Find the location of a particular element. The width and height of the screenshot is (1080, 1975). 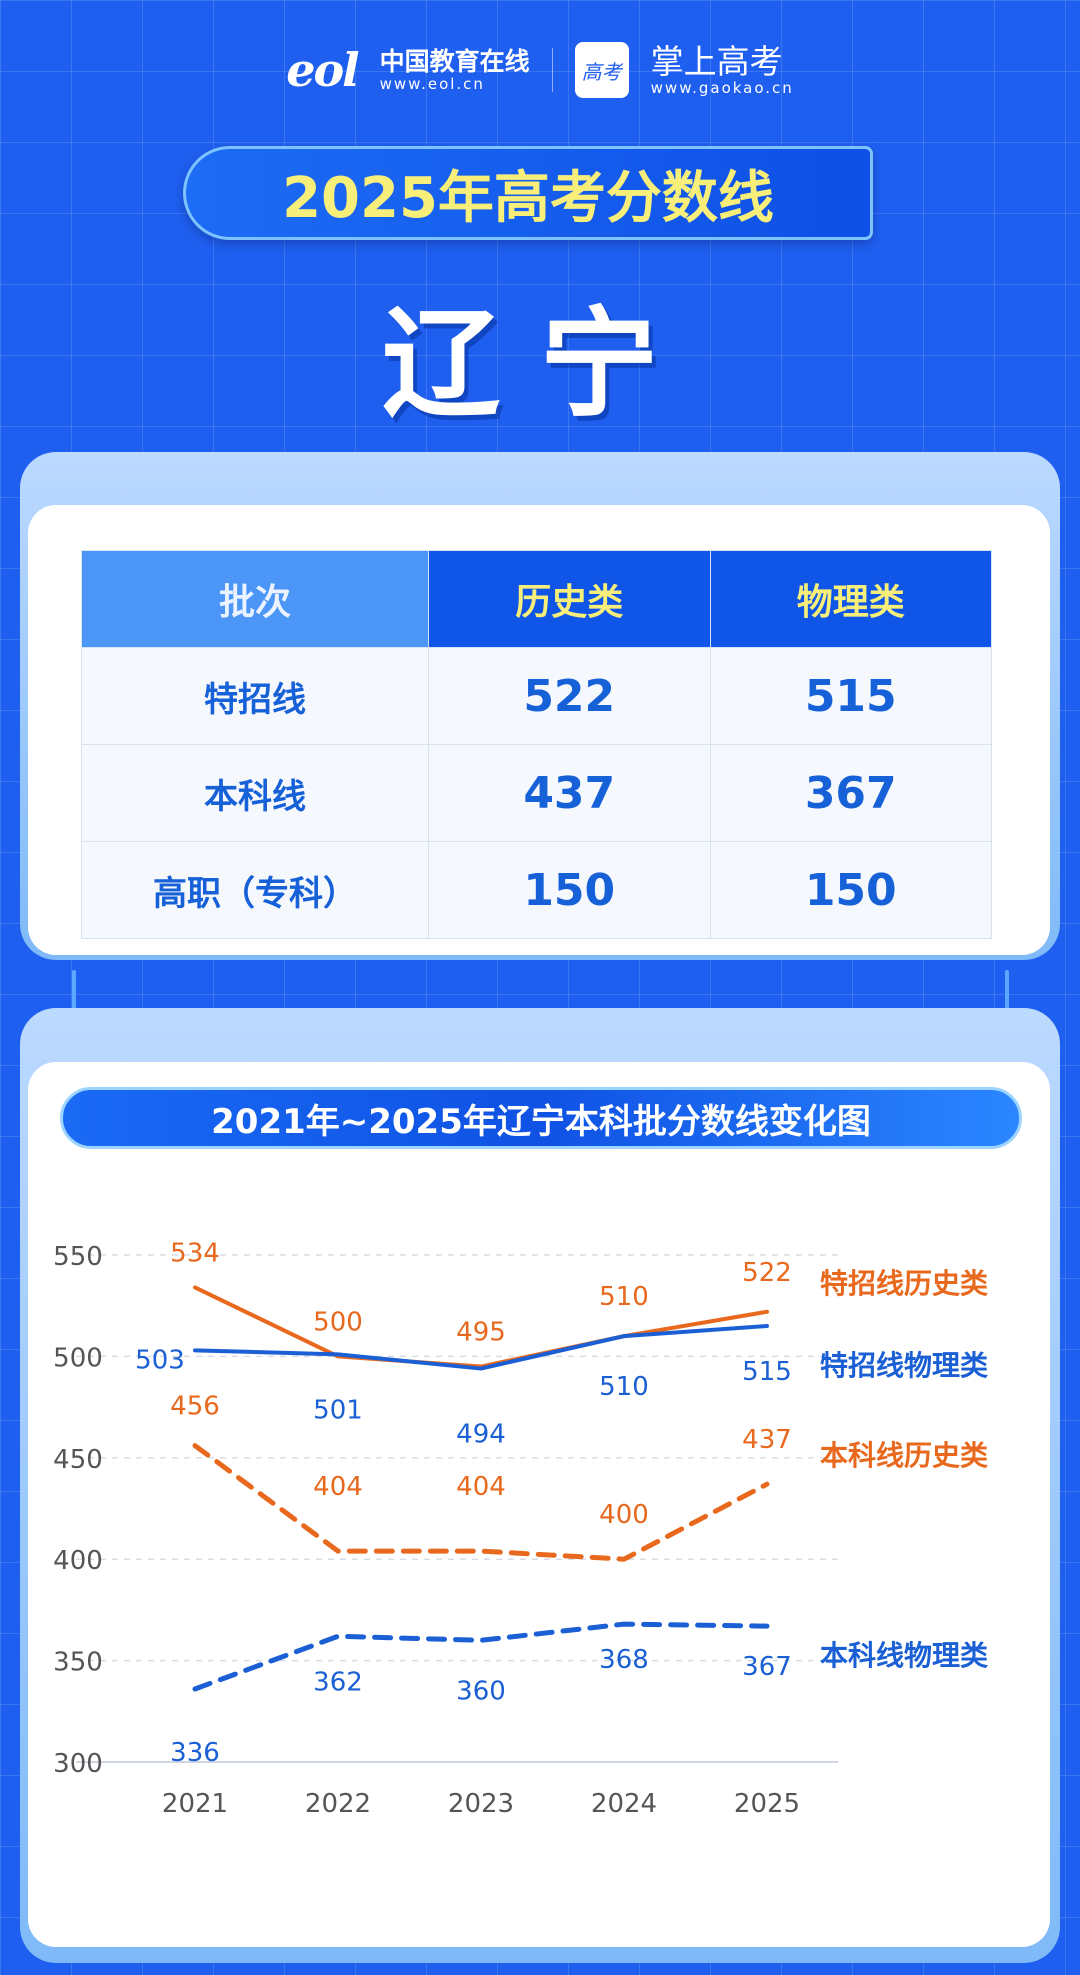

y-tick-label: 400 is located at coordinates (78, 1561).